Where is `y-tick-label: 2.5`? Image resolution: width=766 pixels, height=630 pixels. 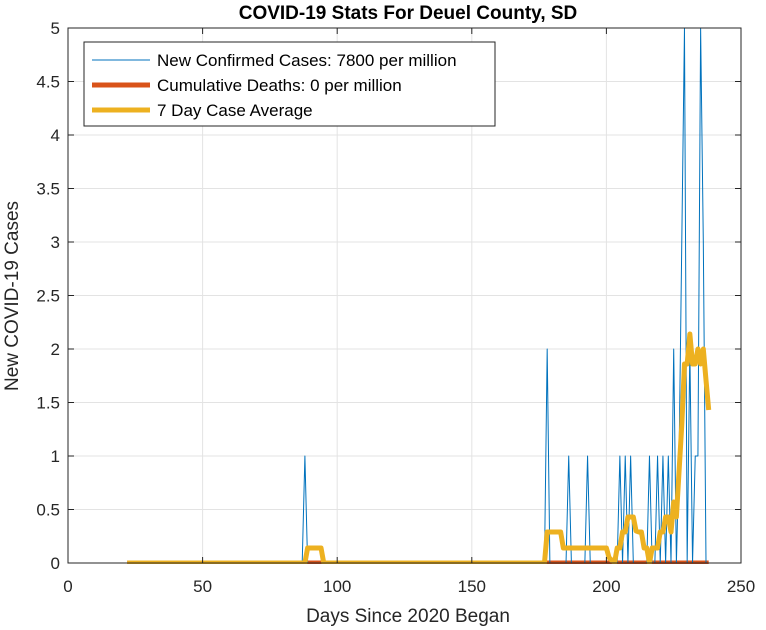
y-tick-label: 2.5 is located at coordinates (48, 296).